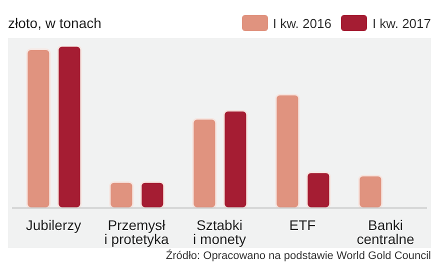 The height and width of the screenshot is (274, 439). I want to click on x-tick-label: Przemysł i protetyka, so click(137, 232).